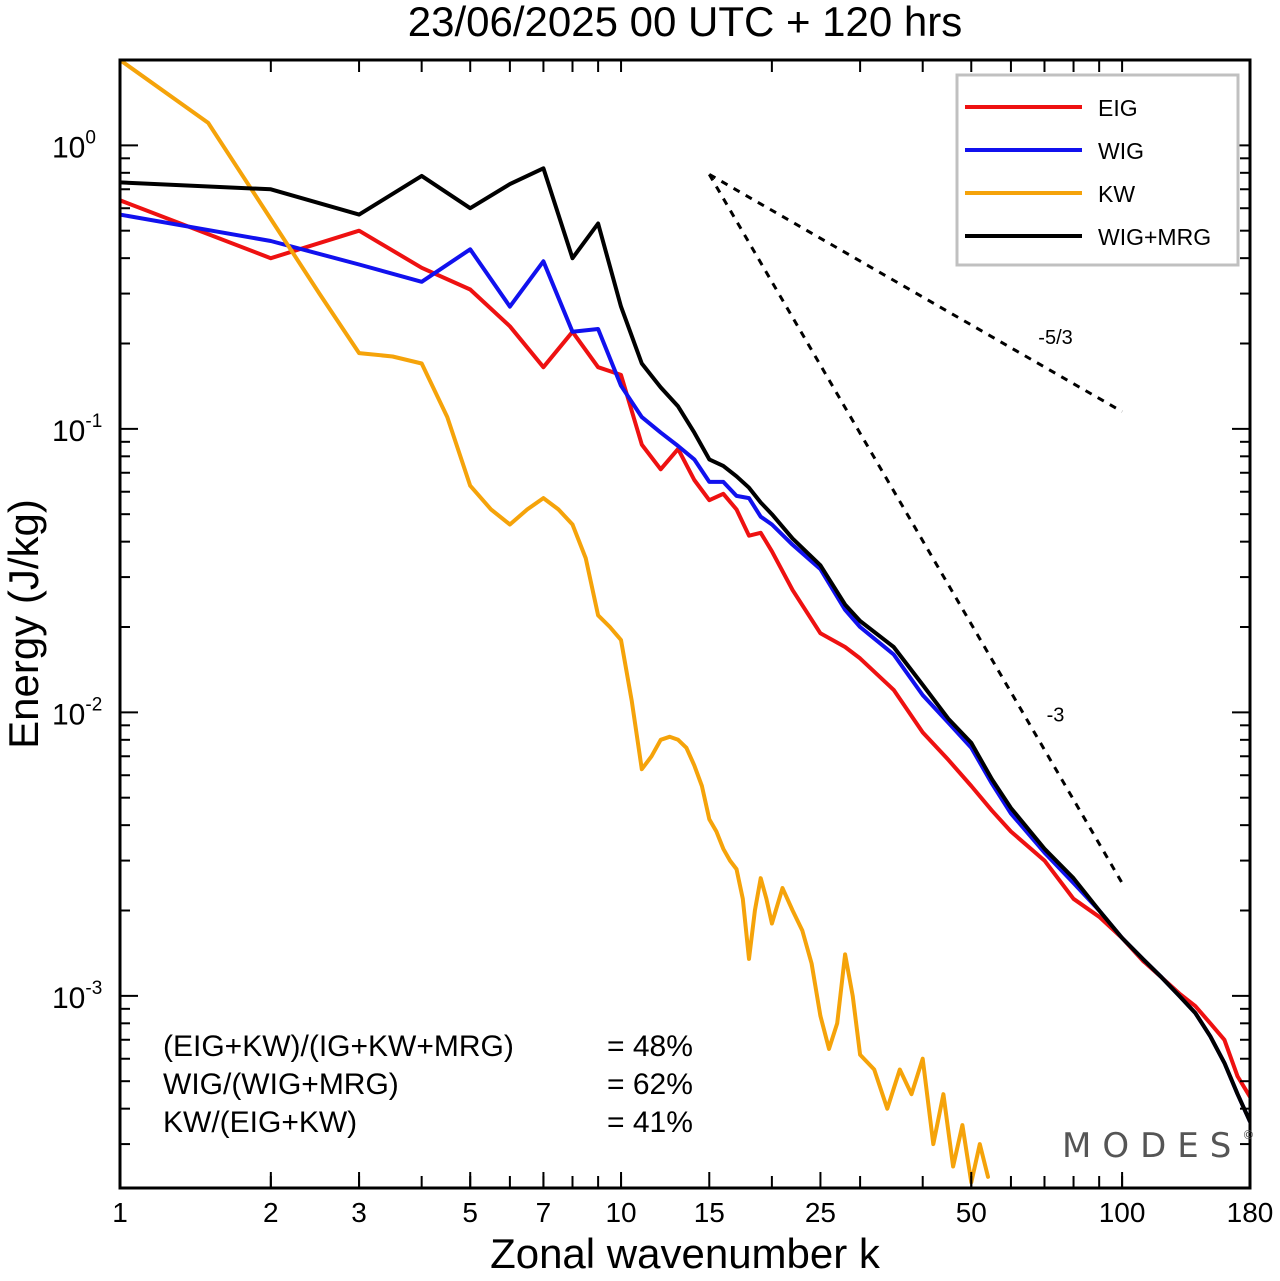 The image size is (1280, 1281). I want to click on x-tick-label-3: 3, so click(359, 1212).